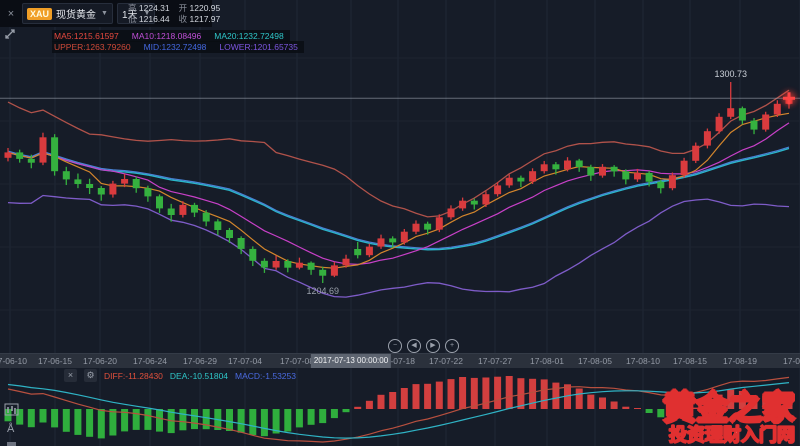 The image size is (800, 446). What do you see at coordinates (154, 8) in the screenshot?
I see `high-value: 1224.31` at bounding box center [154, 8].